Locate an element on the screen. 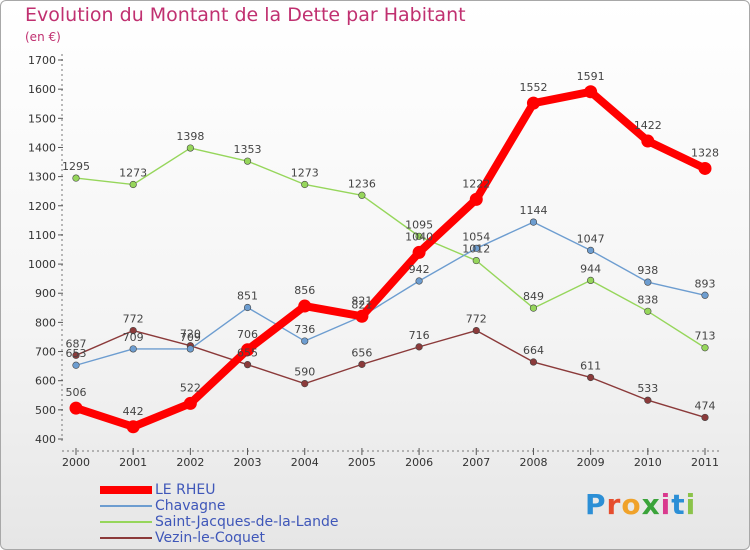  data-label: 653 is located at coordinates (76, 353).